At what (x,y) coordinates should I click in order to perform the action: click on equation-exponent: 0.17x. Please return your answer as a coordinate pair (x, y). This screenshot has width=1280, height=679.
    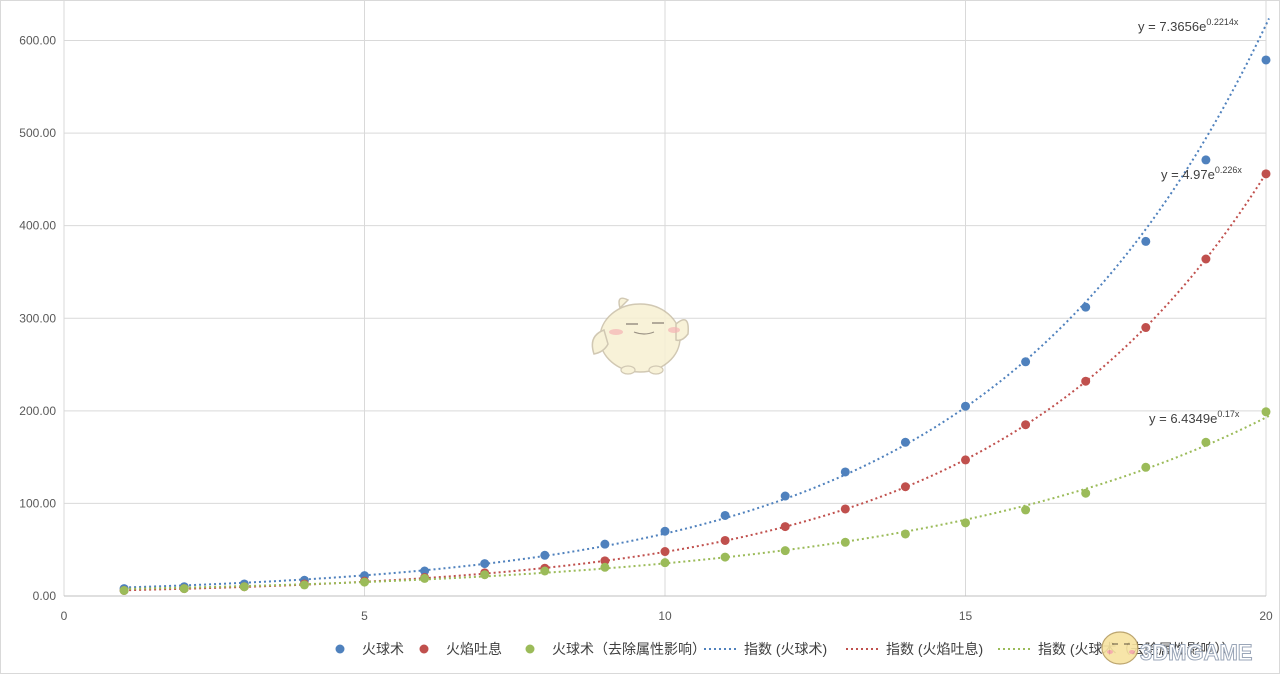
    Looking at the image, I should click on (1228, 414).